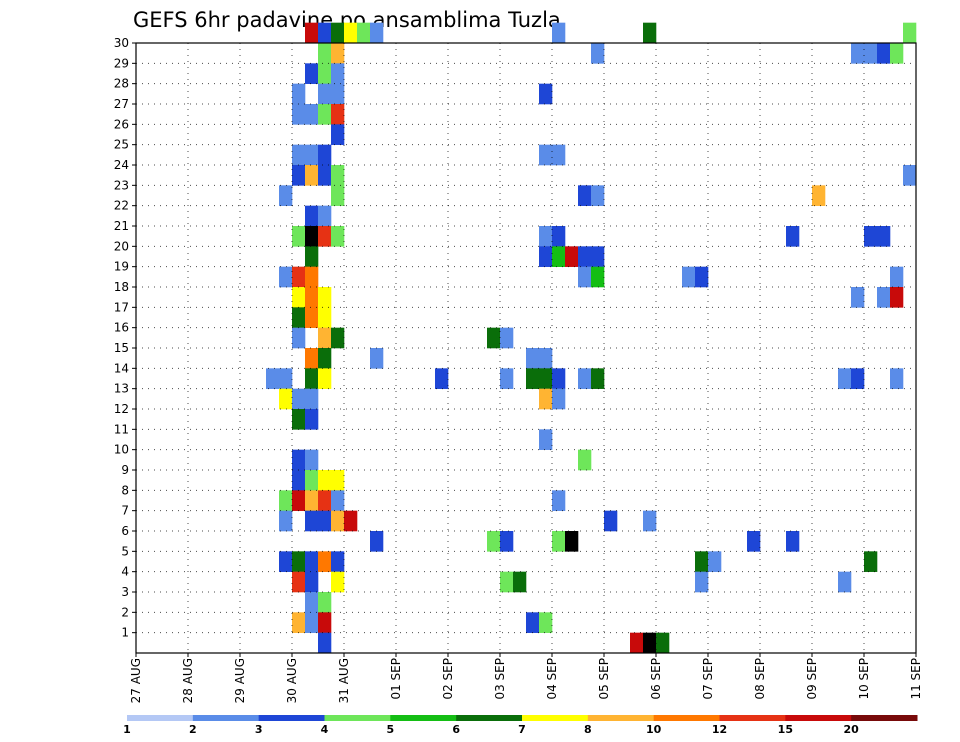  I want to click on y-tick-label: 5, so click(125, 551).